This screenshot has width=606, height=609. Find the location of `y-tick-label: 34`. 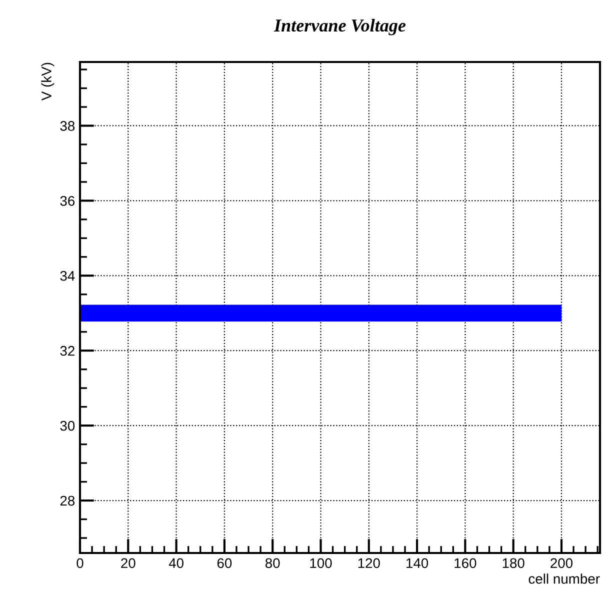

y-tick-label: 34 is located at coordinates (67, 275).